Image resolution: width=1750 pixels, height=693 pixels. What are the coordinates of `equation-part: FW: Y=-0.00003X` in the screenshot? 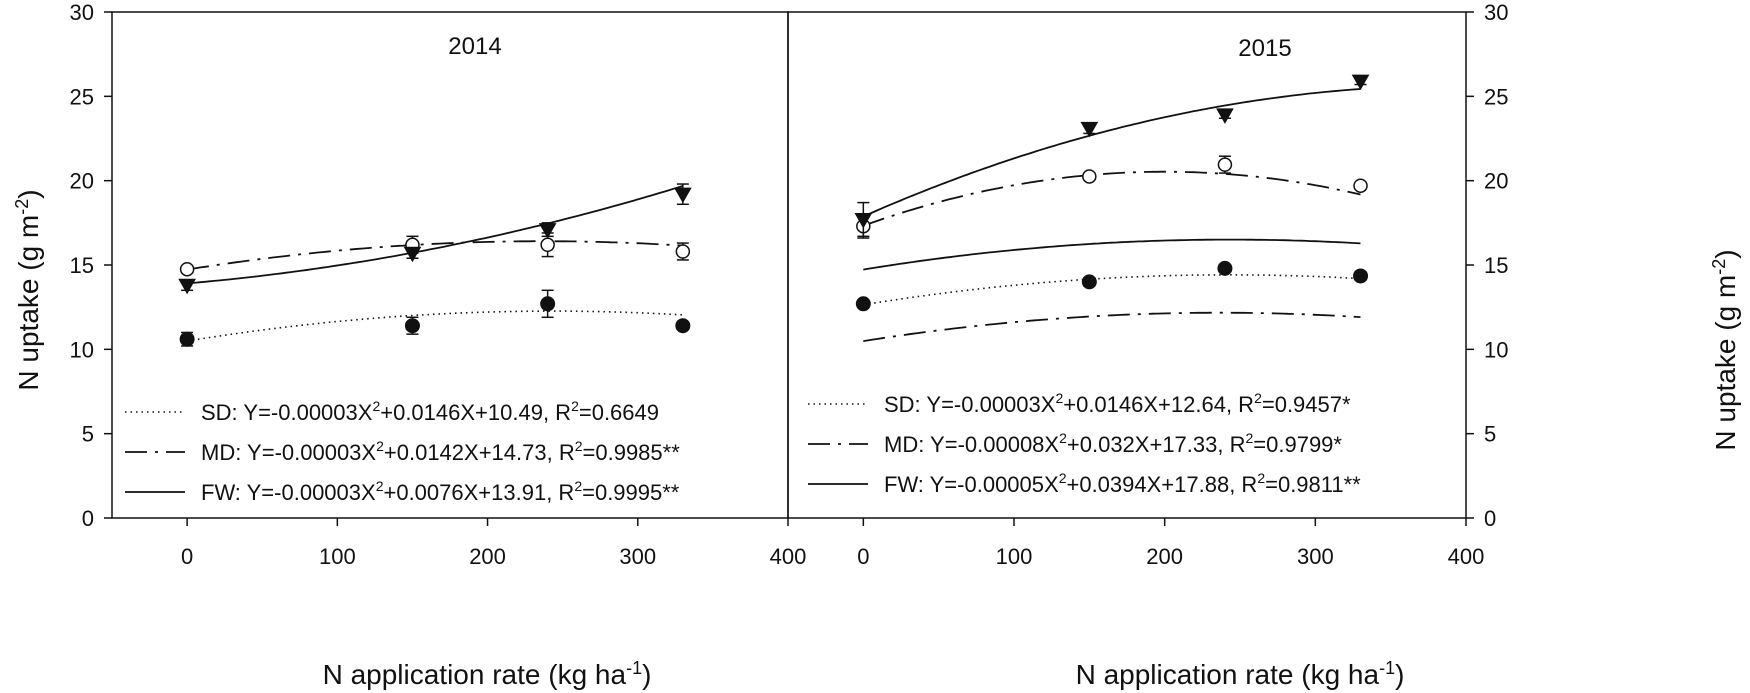 It's located at (288, 492).